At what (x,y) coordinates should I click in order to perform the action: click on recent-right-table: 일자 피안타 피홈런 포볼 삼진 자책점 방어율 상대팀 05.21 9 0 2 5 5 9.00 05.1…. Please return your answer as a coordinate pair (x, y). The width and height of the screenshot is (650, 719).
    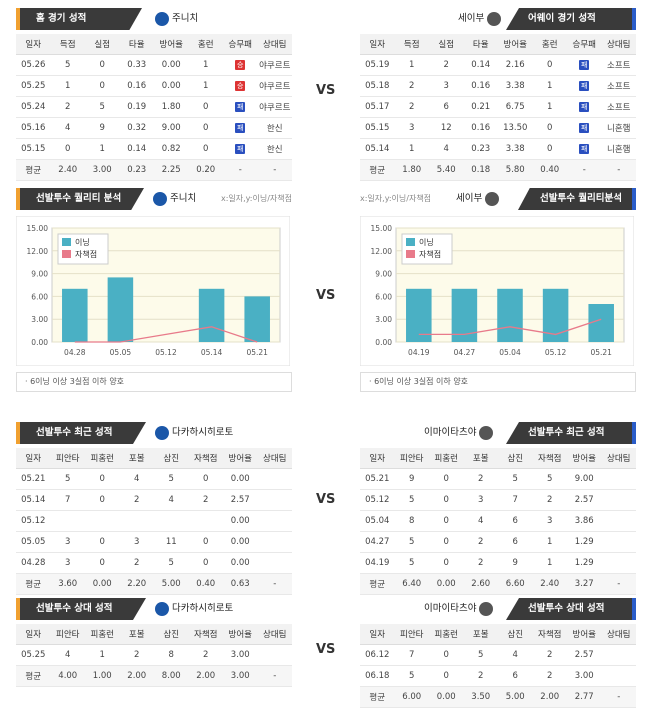
    Looking at the image, I should click on (498, 521).